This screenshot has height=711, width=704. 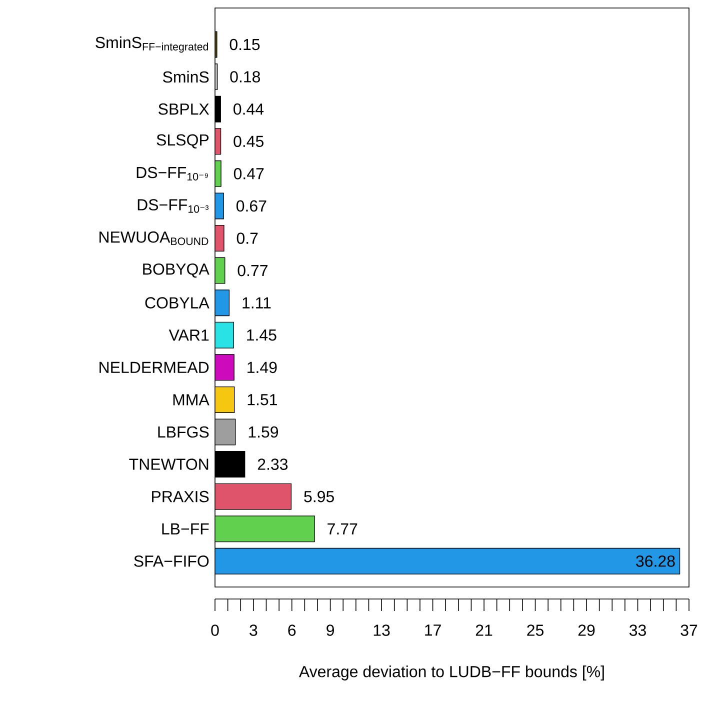 What do you see at coordinates (186, 76) in the screenshot?
I see `y-tick-label: SminS` at bounding box center [186, 76].